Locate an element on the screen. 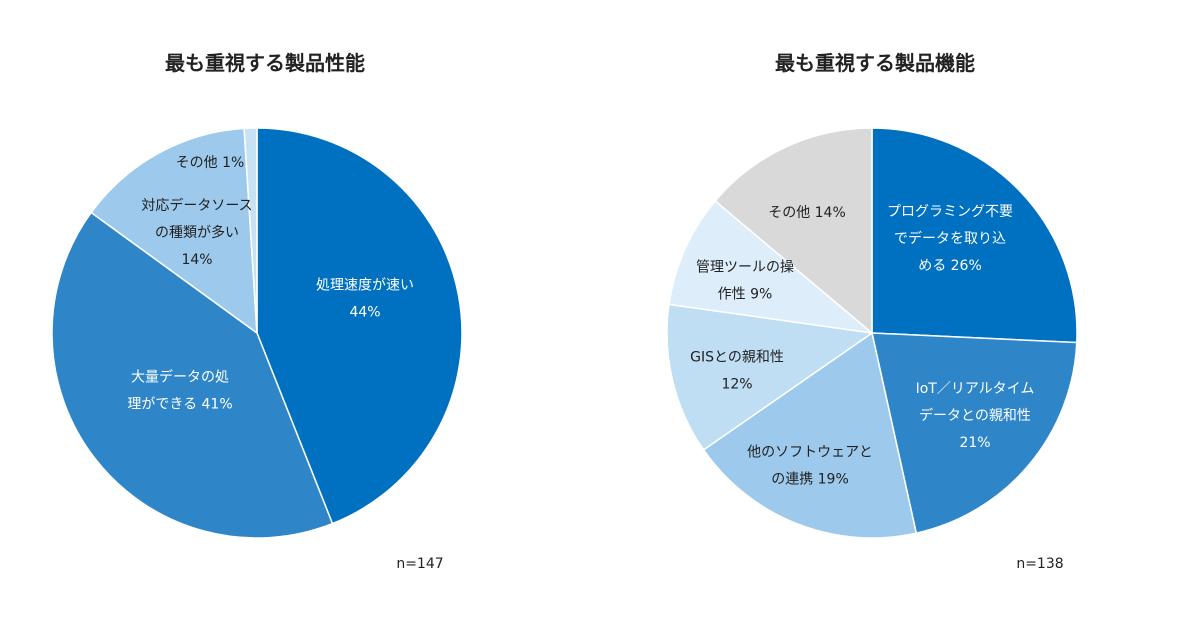 Image resolution: width=1200 pixels, height=630 pixels. performance-slice-label-line: 14% is located at coordinates (196, 260).